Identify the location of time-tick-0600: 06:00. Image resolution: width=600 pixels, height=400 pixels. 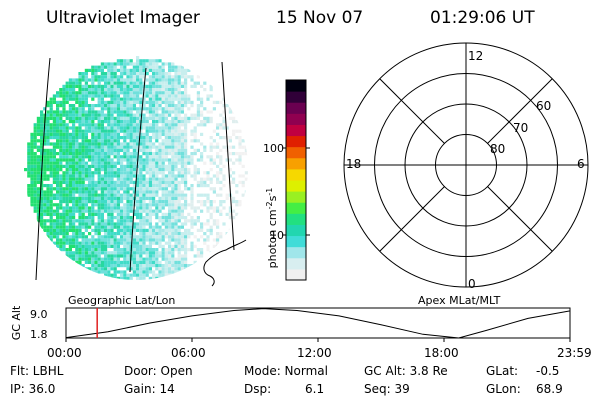
(188, 353).